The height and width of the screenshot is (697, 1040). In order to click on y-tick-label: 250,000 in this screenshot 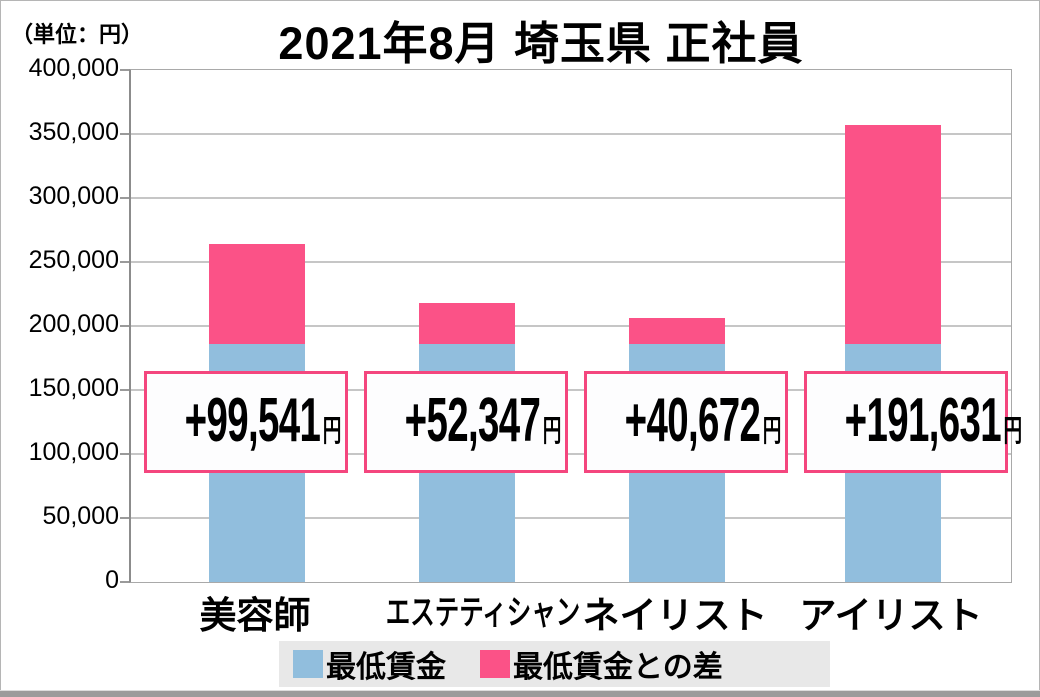, I will do `click(73, 260)`.